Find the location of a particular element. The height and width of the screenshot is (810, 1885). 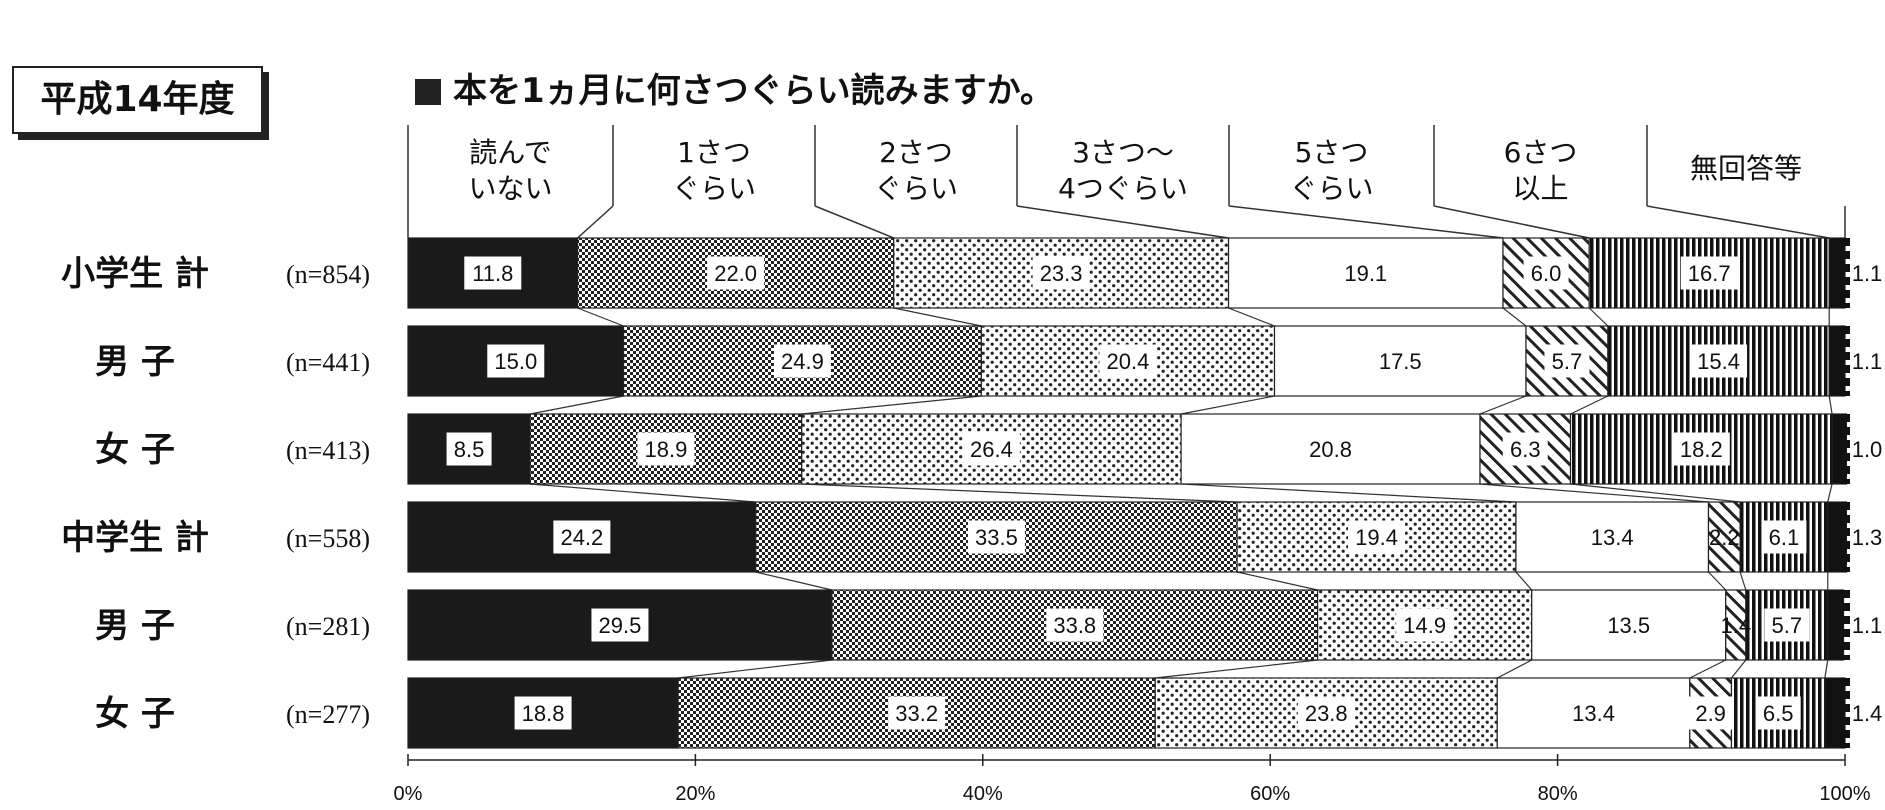

year-label: 平成14年度 is located at coordinates (137, 100).